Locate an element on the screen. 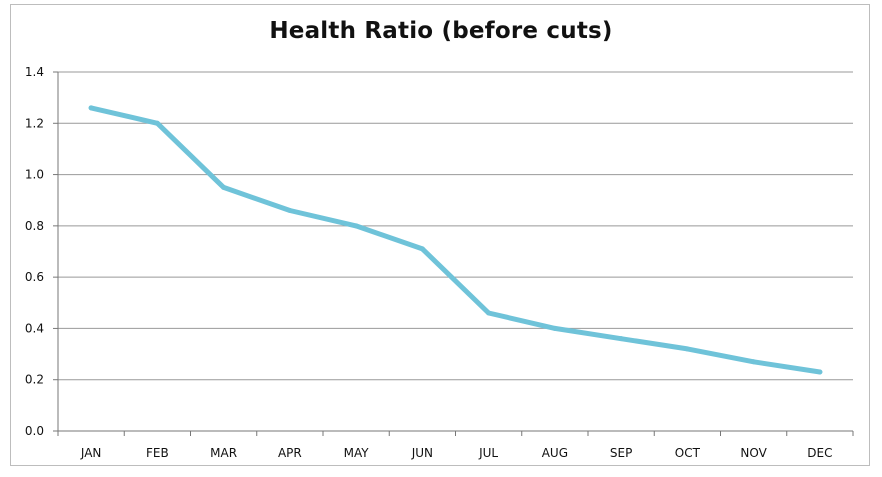 The height and width of the screenshot is (477, 882). x-tick-label: OCT is located at coordinates (688, 453).